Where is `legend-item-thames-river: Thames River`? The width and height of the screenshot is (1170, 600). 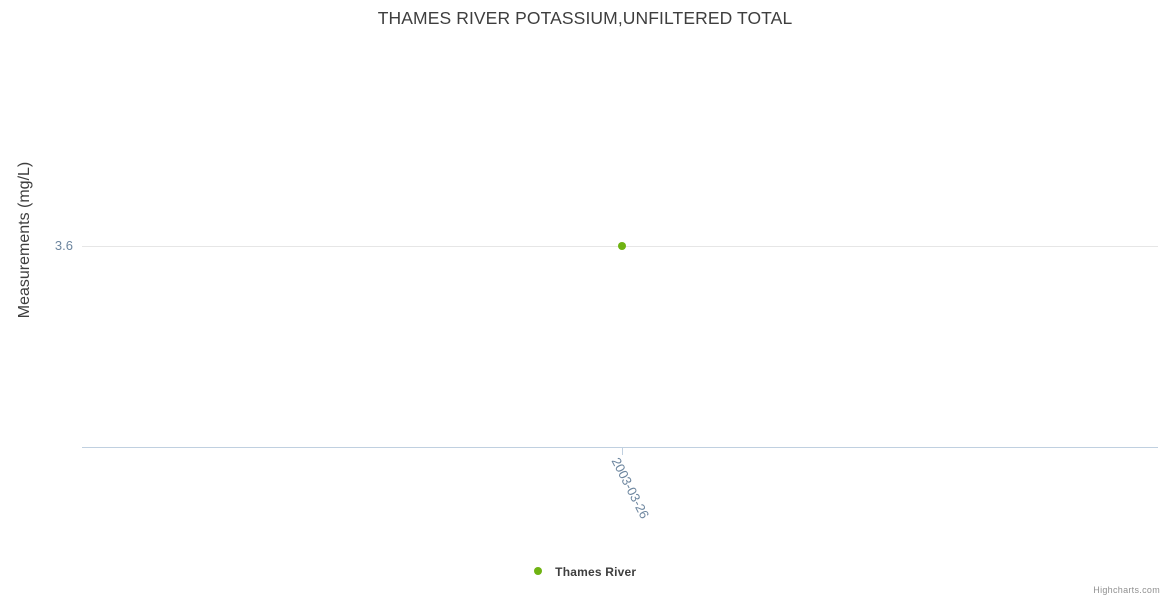
legend-item-thames-river: Thames River is located at coordinates (585, 572).